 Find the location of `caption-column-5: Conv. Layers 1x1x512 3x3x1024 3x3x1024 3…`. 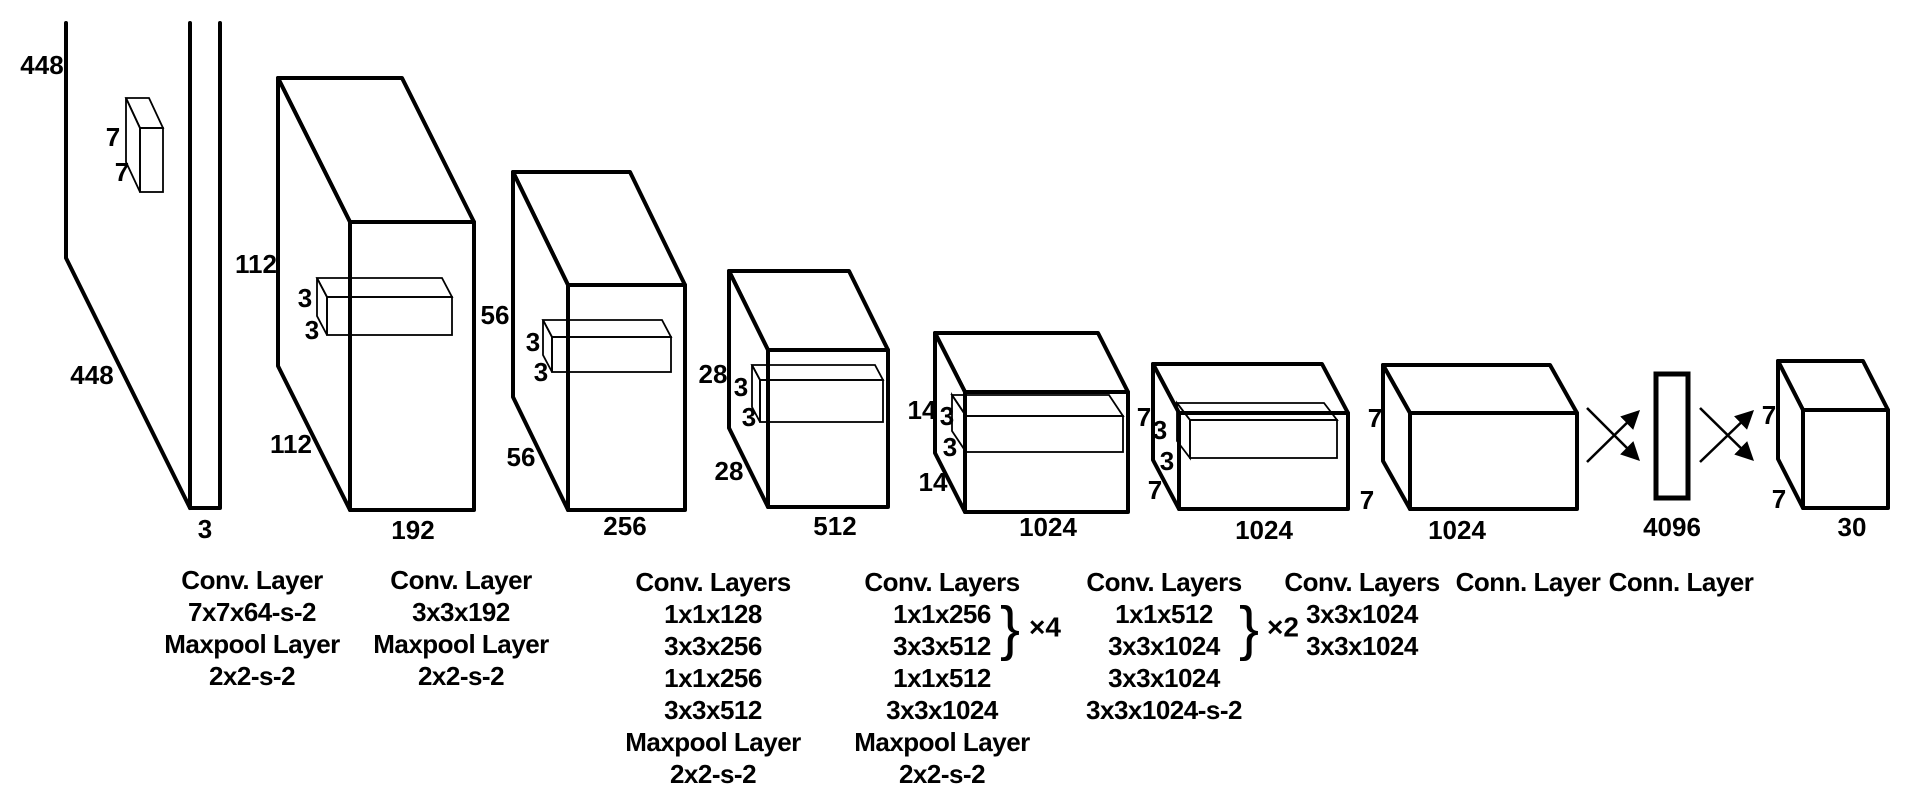

caption-column-5: Conv. Layers 1x1x512 3x3x1024 3x3x1024 3… is located at coordinates (1192, 646).